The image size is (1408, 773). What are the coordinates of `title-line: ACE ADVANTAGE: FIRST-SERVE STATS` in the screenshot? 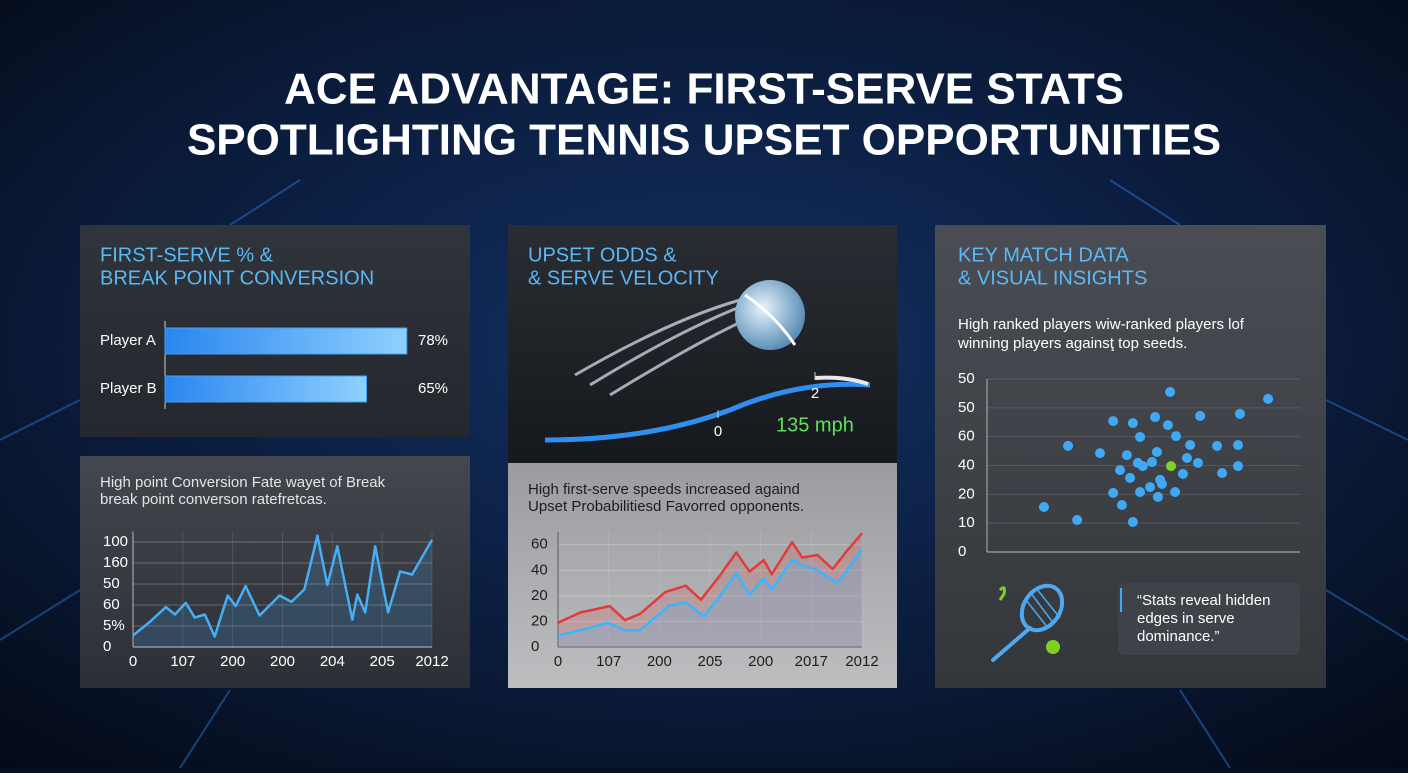 It's located at (704, 89).